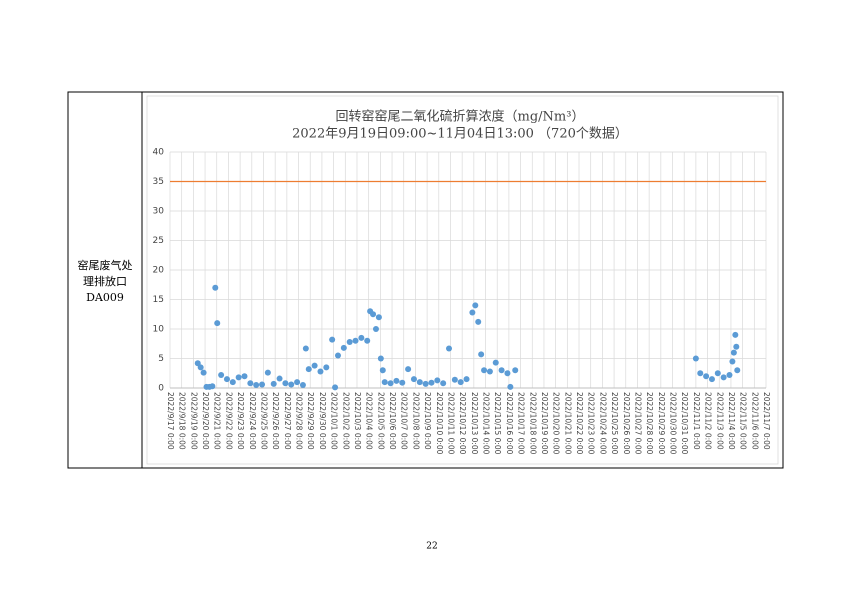 Image resolution: width=850 pixels, height=601 pixels. What do you see at coordinates (427, 421) in the screenshot?
I see `x-tick-label: 2022/10/9 0:00` at bounding box center [427, 421].